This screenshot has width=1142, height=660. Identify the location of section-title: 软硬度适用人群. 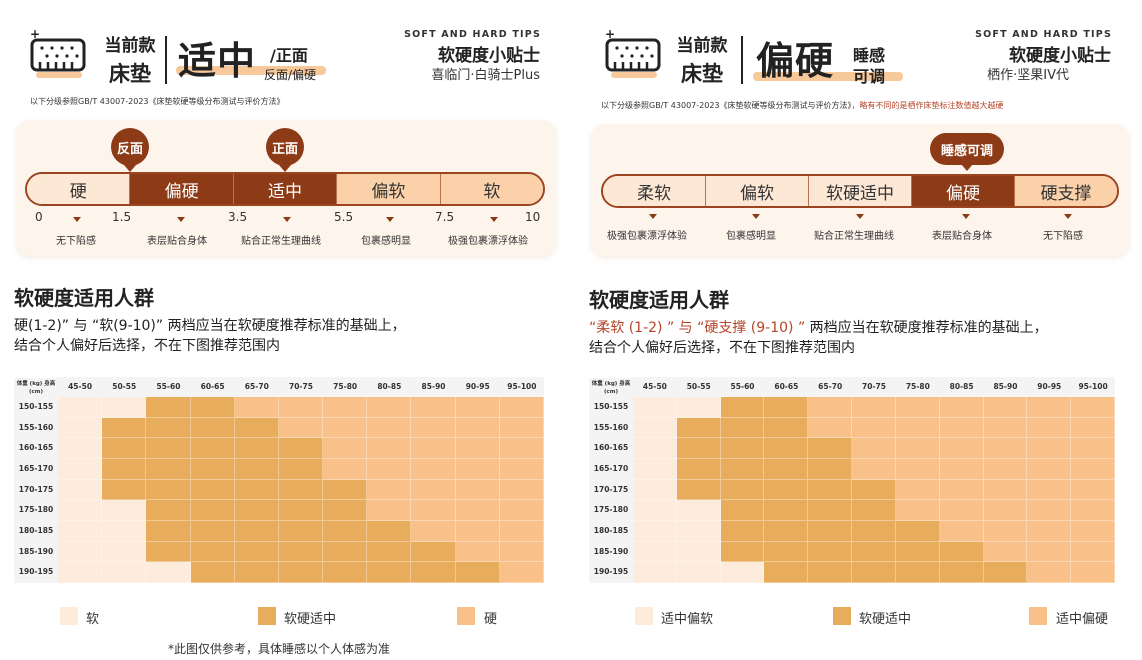
(84, 298).